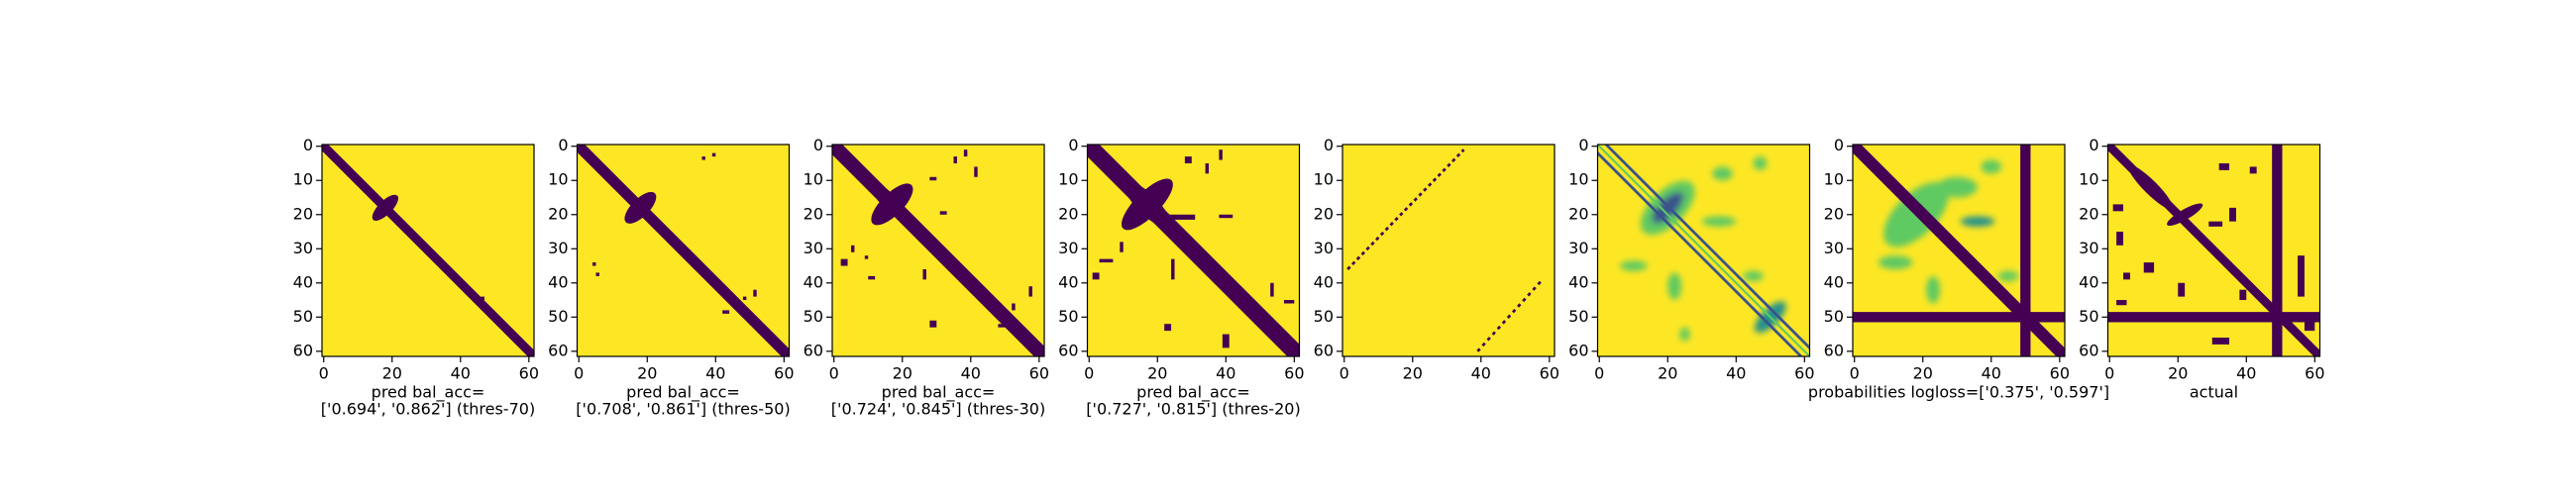  I want to click on caption: ['0.694', '0.862'] (thres-70), so click(428, 410).